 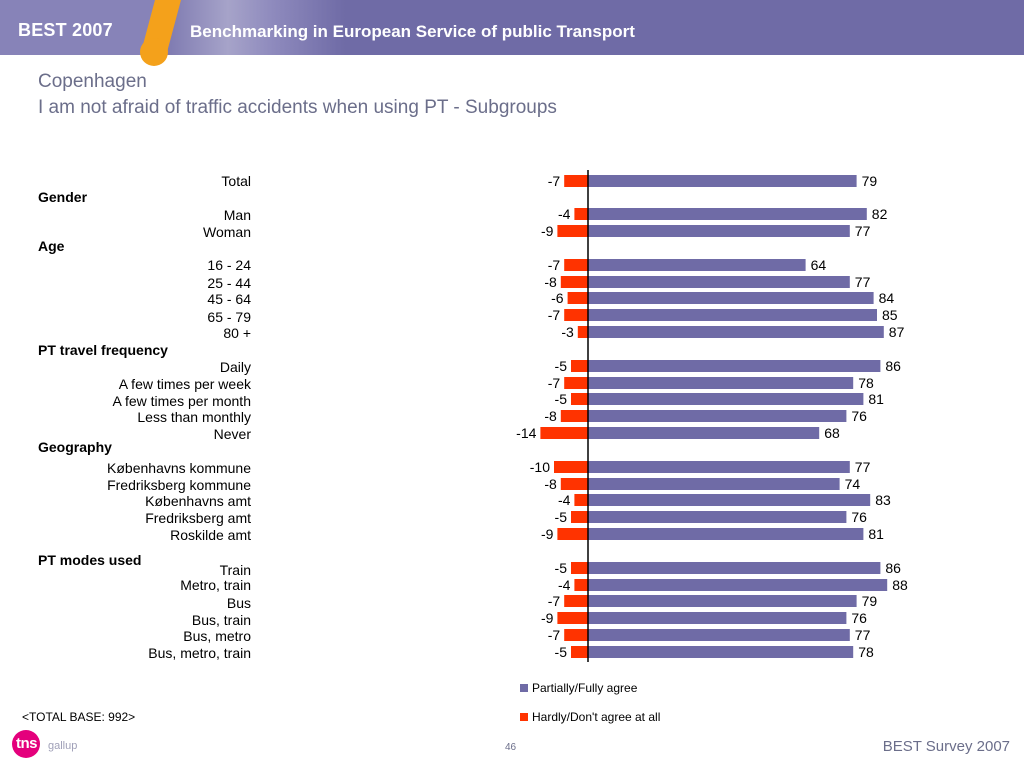 I want to click on page-title: Copenhagen, so click(x=92, y=81).